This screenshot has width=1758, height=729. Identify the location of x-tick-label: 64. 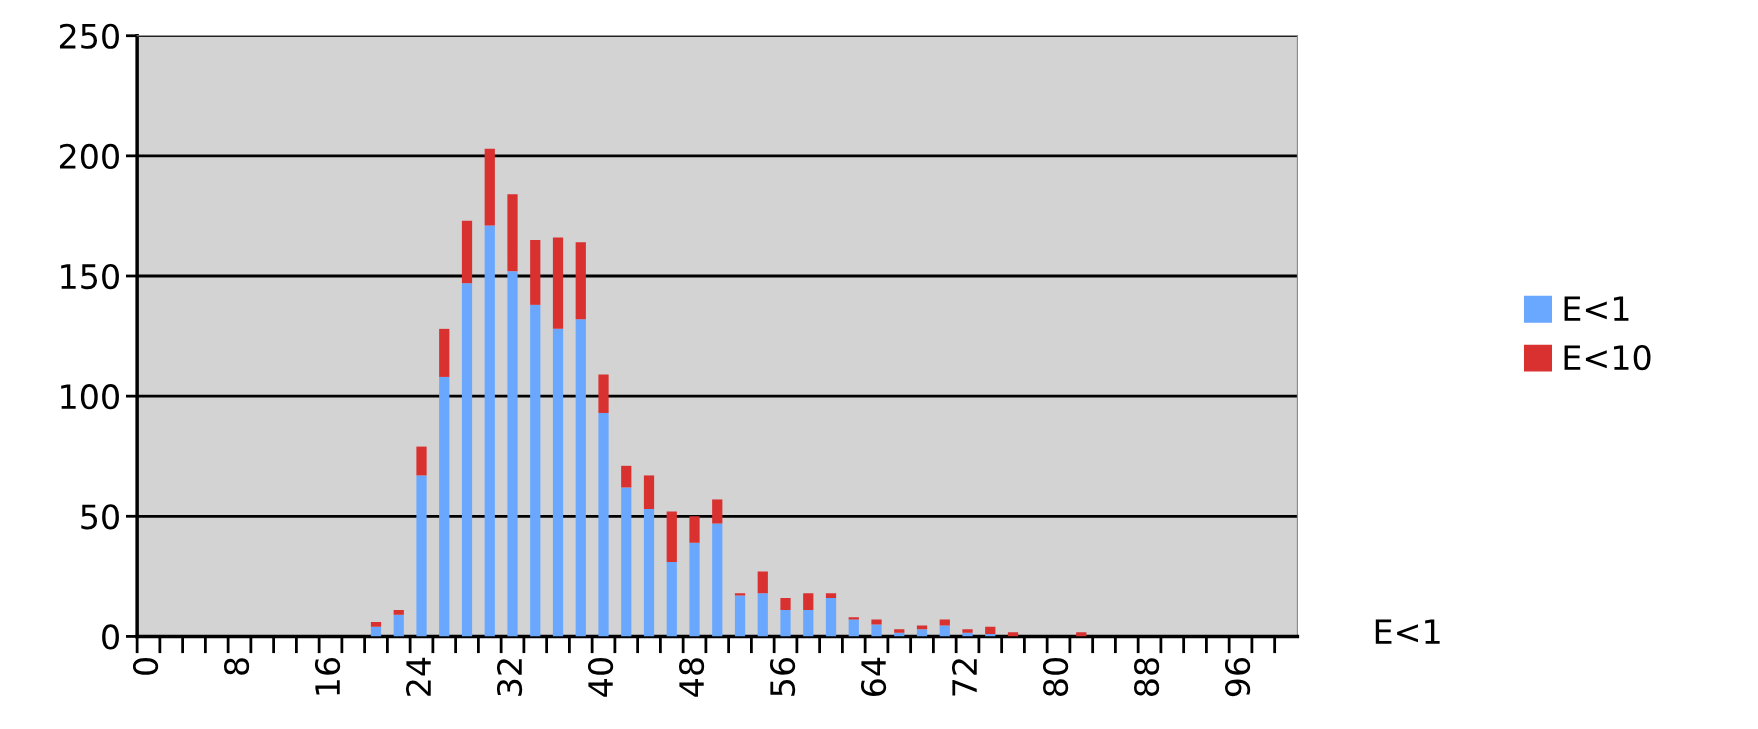
(873, 676).